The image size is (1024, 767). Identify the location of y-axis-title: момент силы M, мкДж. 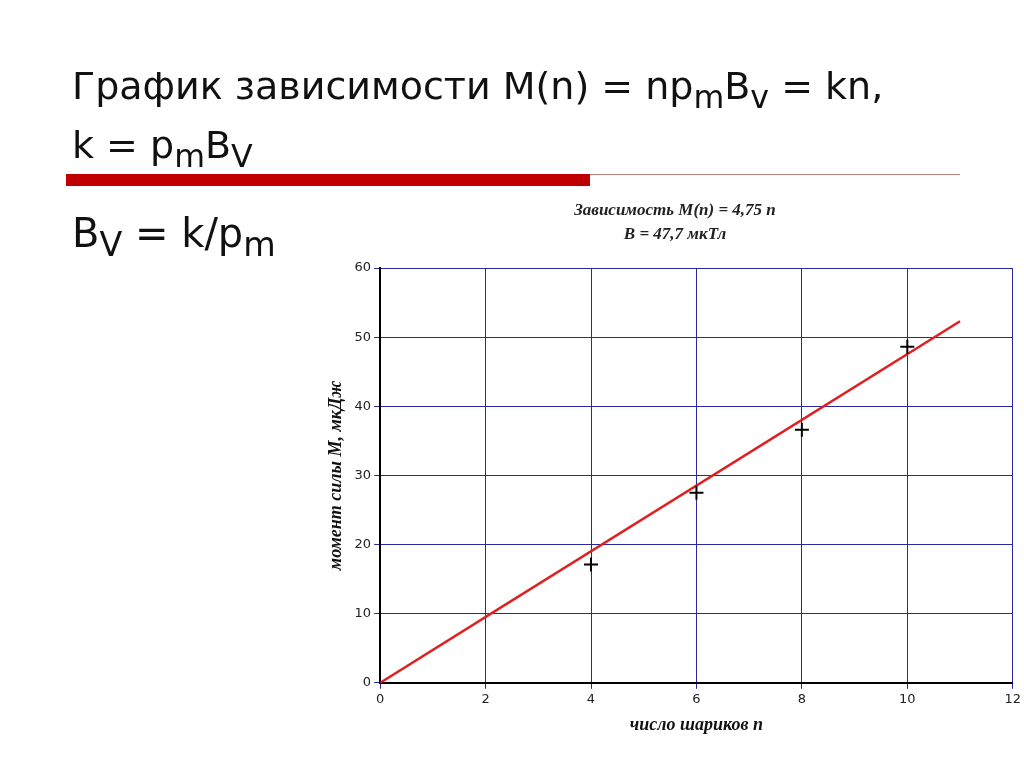
(335, 476).